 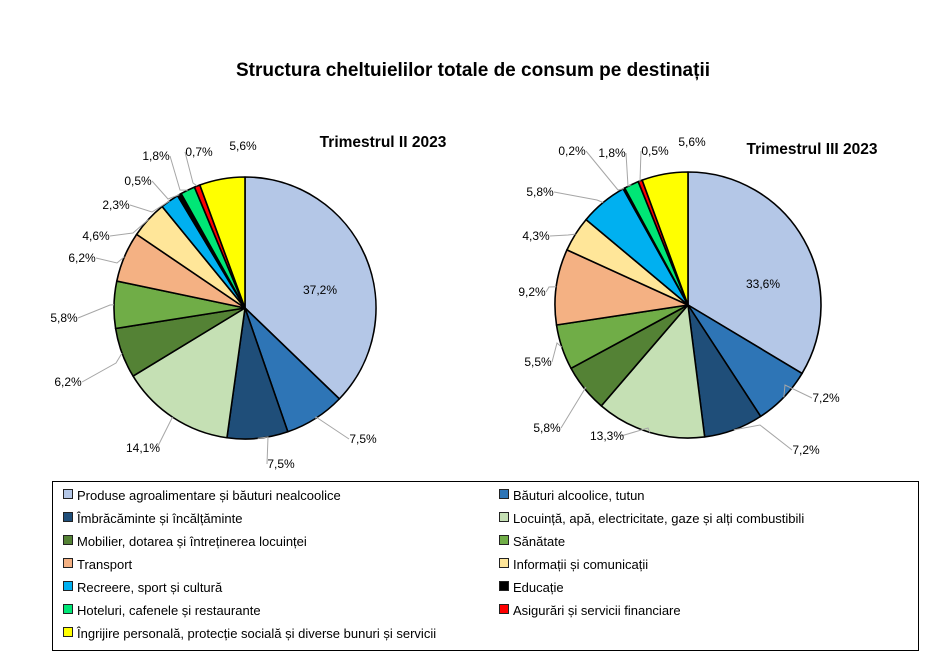 I want to click on data-label-locuinta-apa-electricitate-gaze-si-alti-combustibili: 13,3%, so click(x=607, y=436).